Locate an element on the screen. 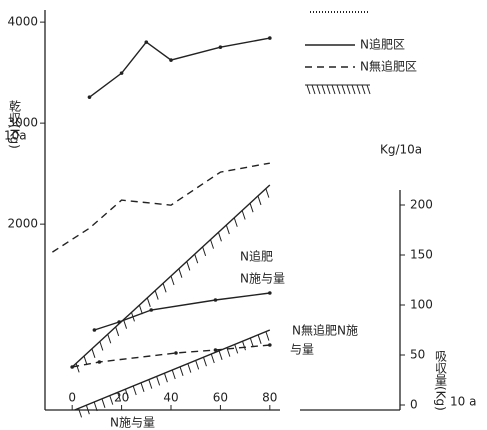 The height and width of the screenshot is (430, 487). y2-tick-label: 100 is located at coordinates (421, 305).